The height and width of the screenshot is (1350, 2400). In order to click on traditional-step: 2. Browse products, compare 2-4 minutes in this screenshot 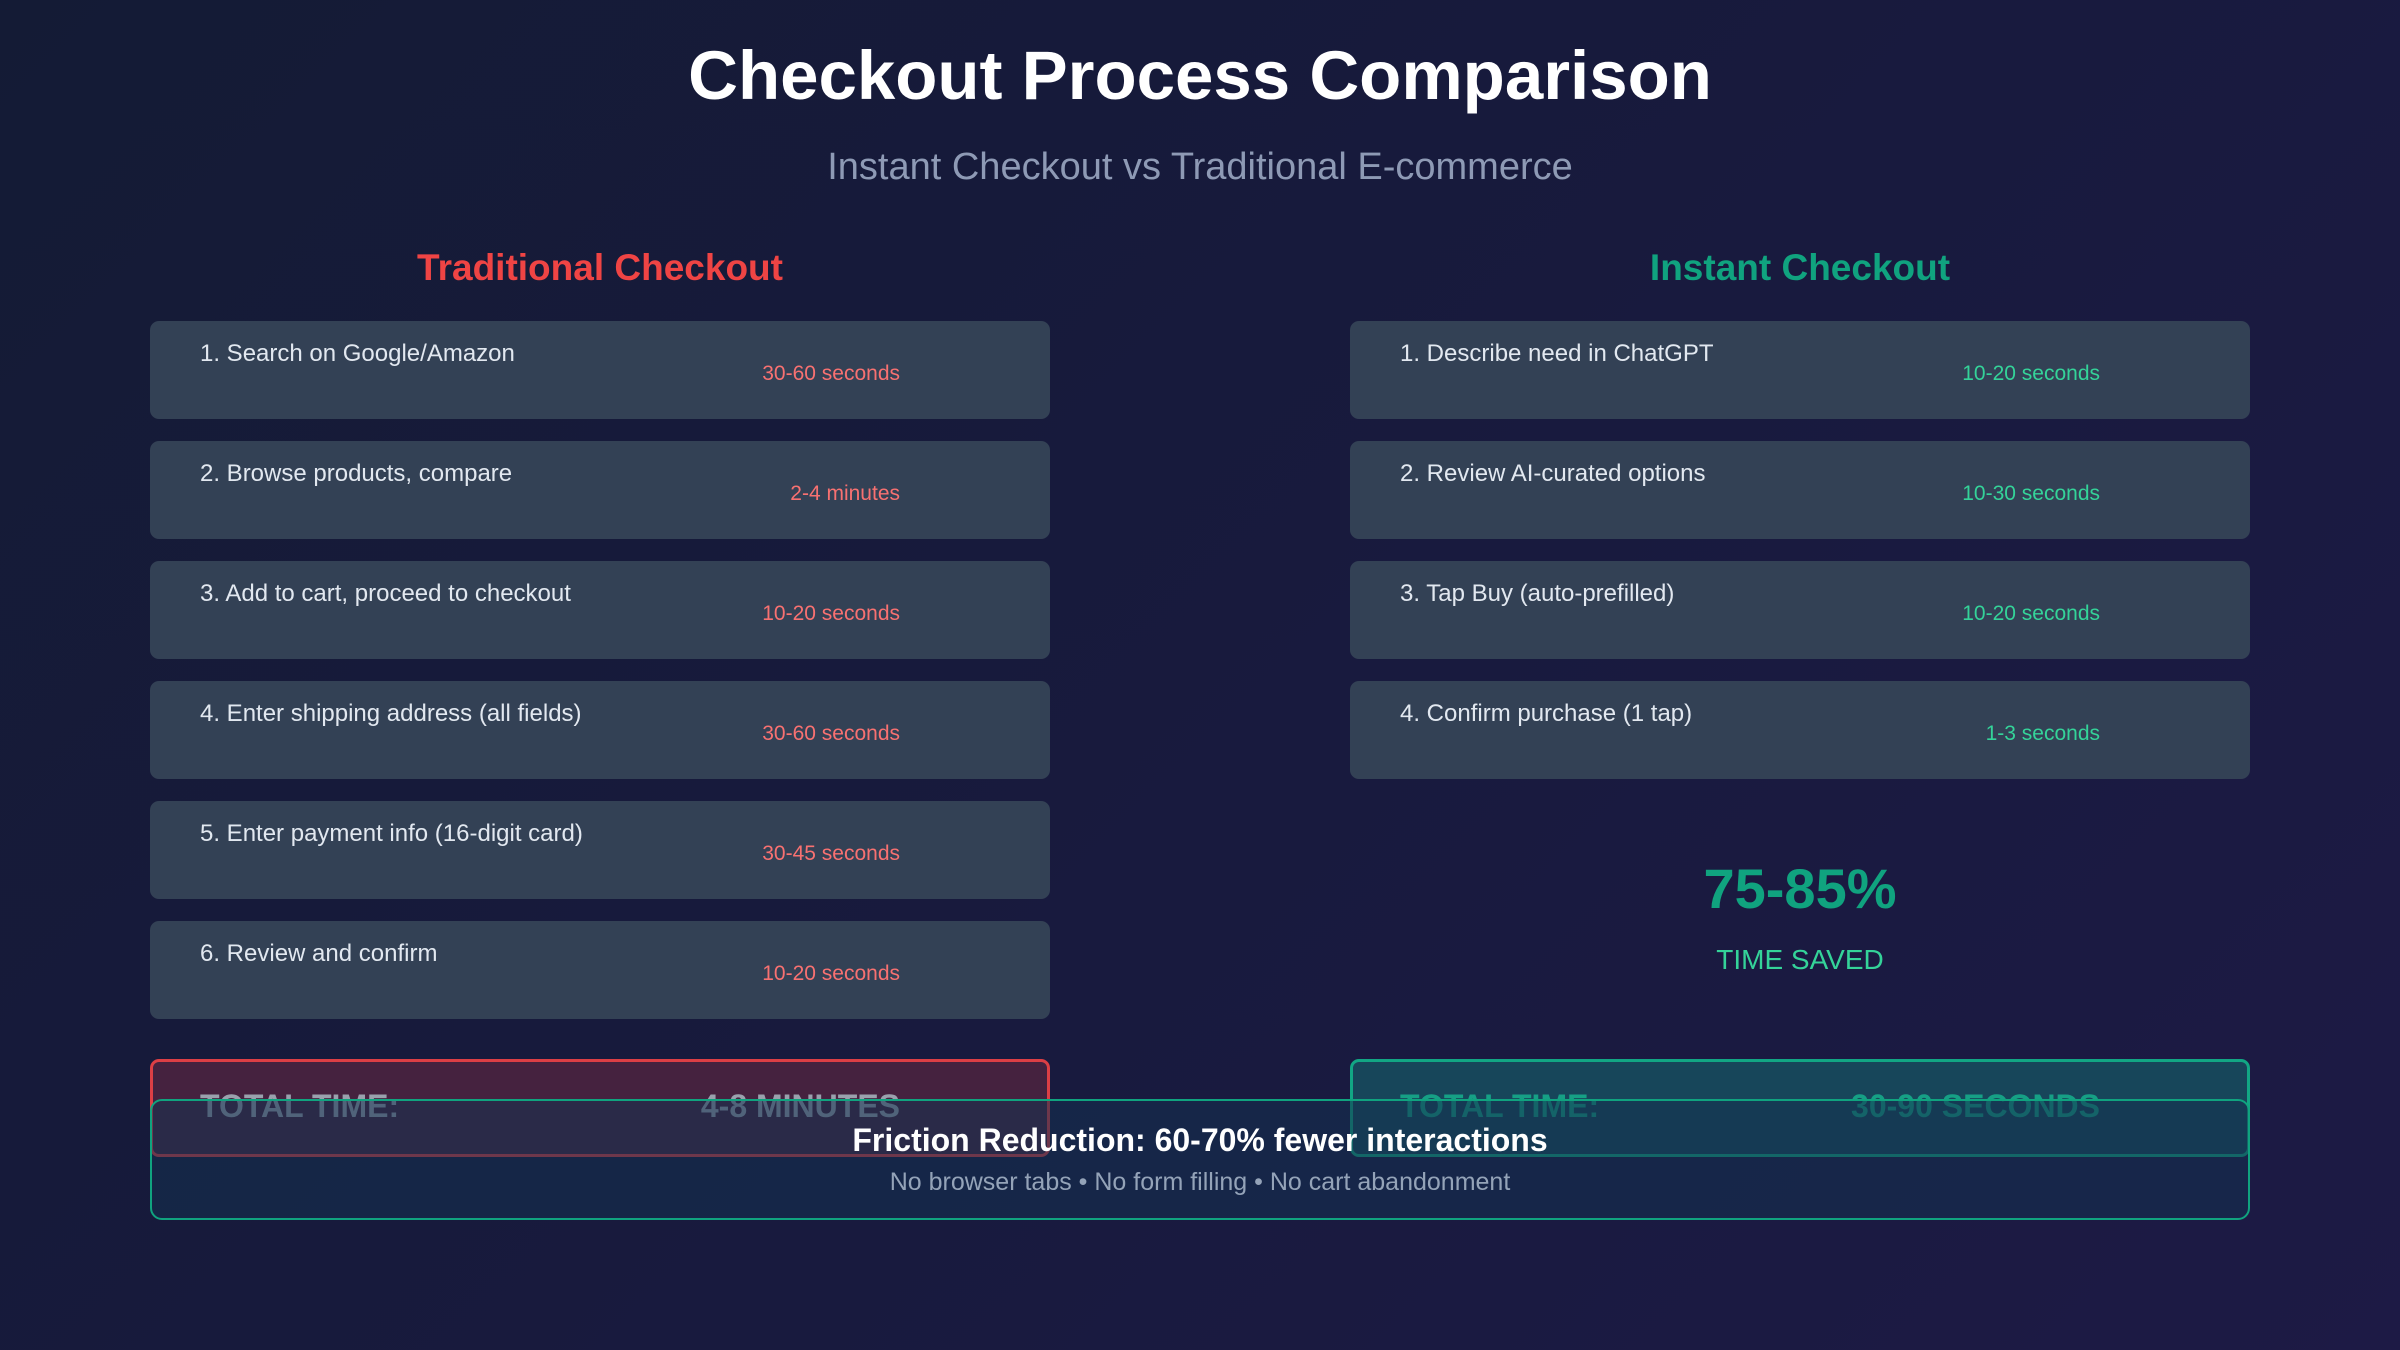, I will do `click(600, 490)`.